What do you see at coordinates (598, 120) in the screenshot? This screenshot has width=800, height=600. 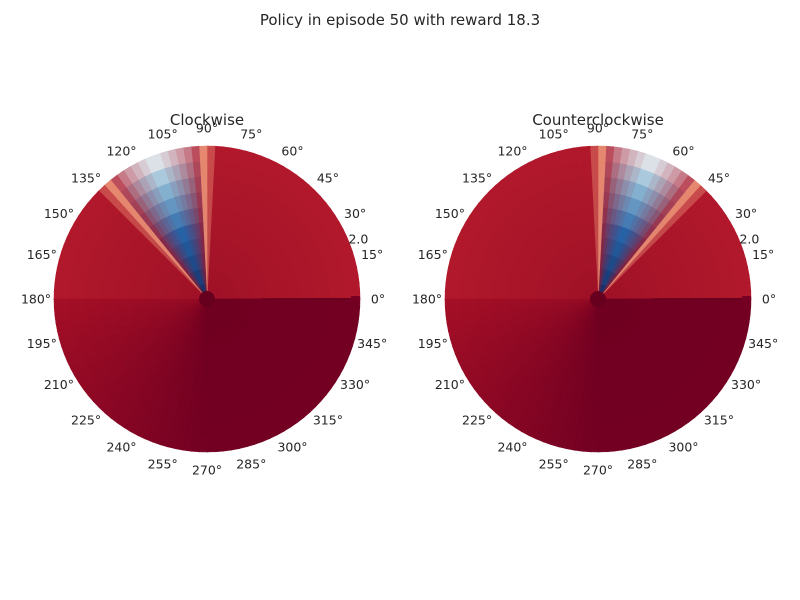 I see `plot-title: Counterclockwise` at bounding box center [598, 120].